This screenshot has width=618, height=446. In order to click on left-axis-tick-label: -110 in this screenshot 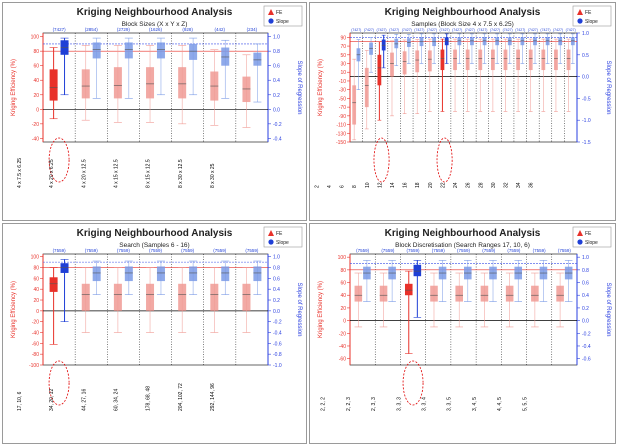, I will do `click(341, 126)`.